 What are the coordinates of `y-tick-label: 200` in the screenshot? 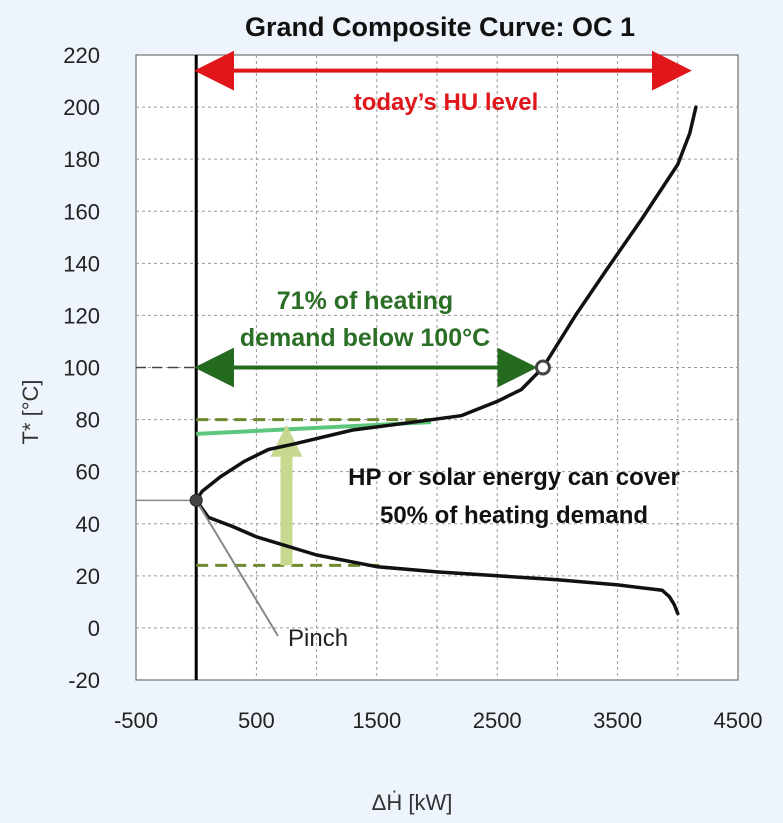 It's located at (81, 107).